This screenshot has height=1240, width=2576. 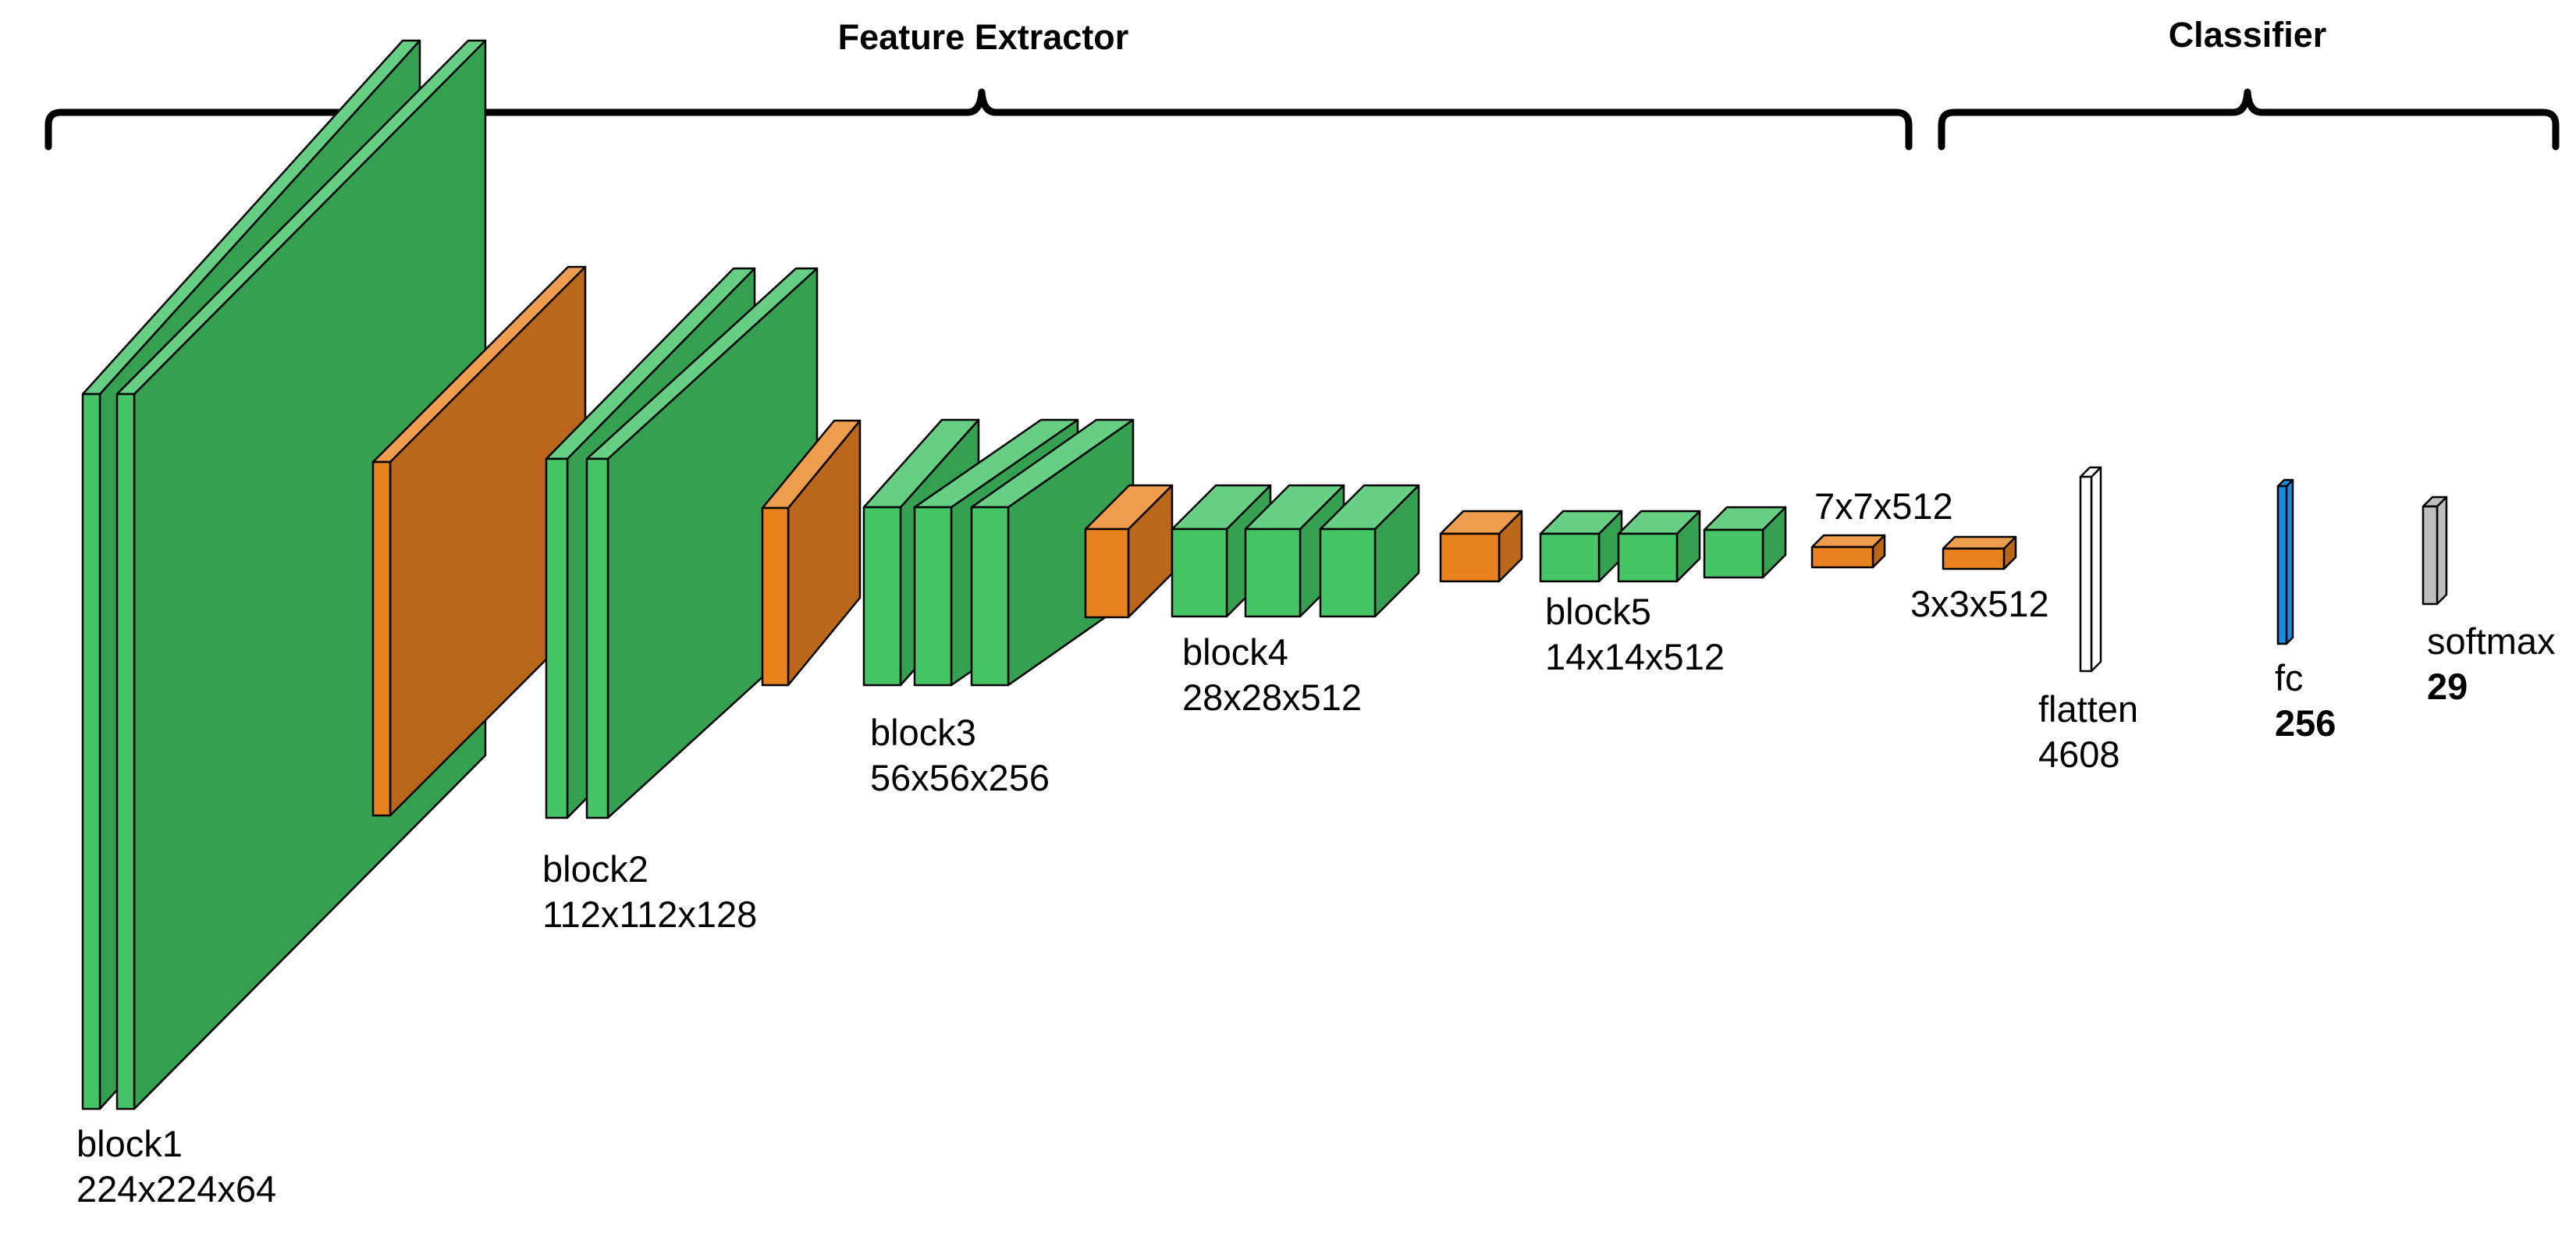 What do you see at coordinates (1848, 541) in the screenshot?
I see `pool5-layer-top-face` at bounding box center [1848, 541].